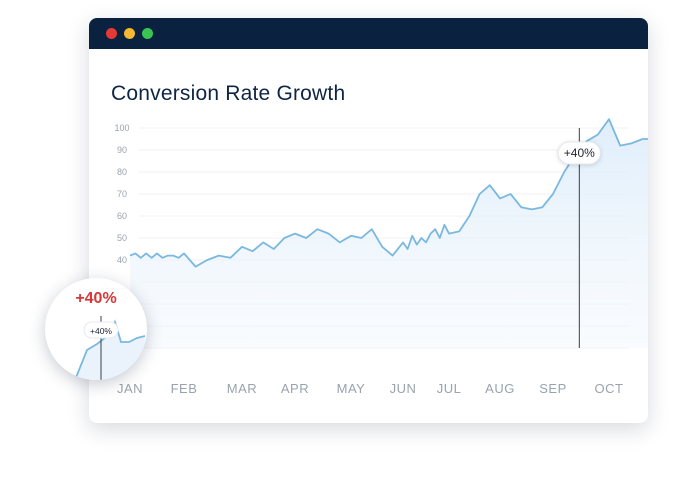  I want to click on y-tick-label: 90, so click(122, 150).